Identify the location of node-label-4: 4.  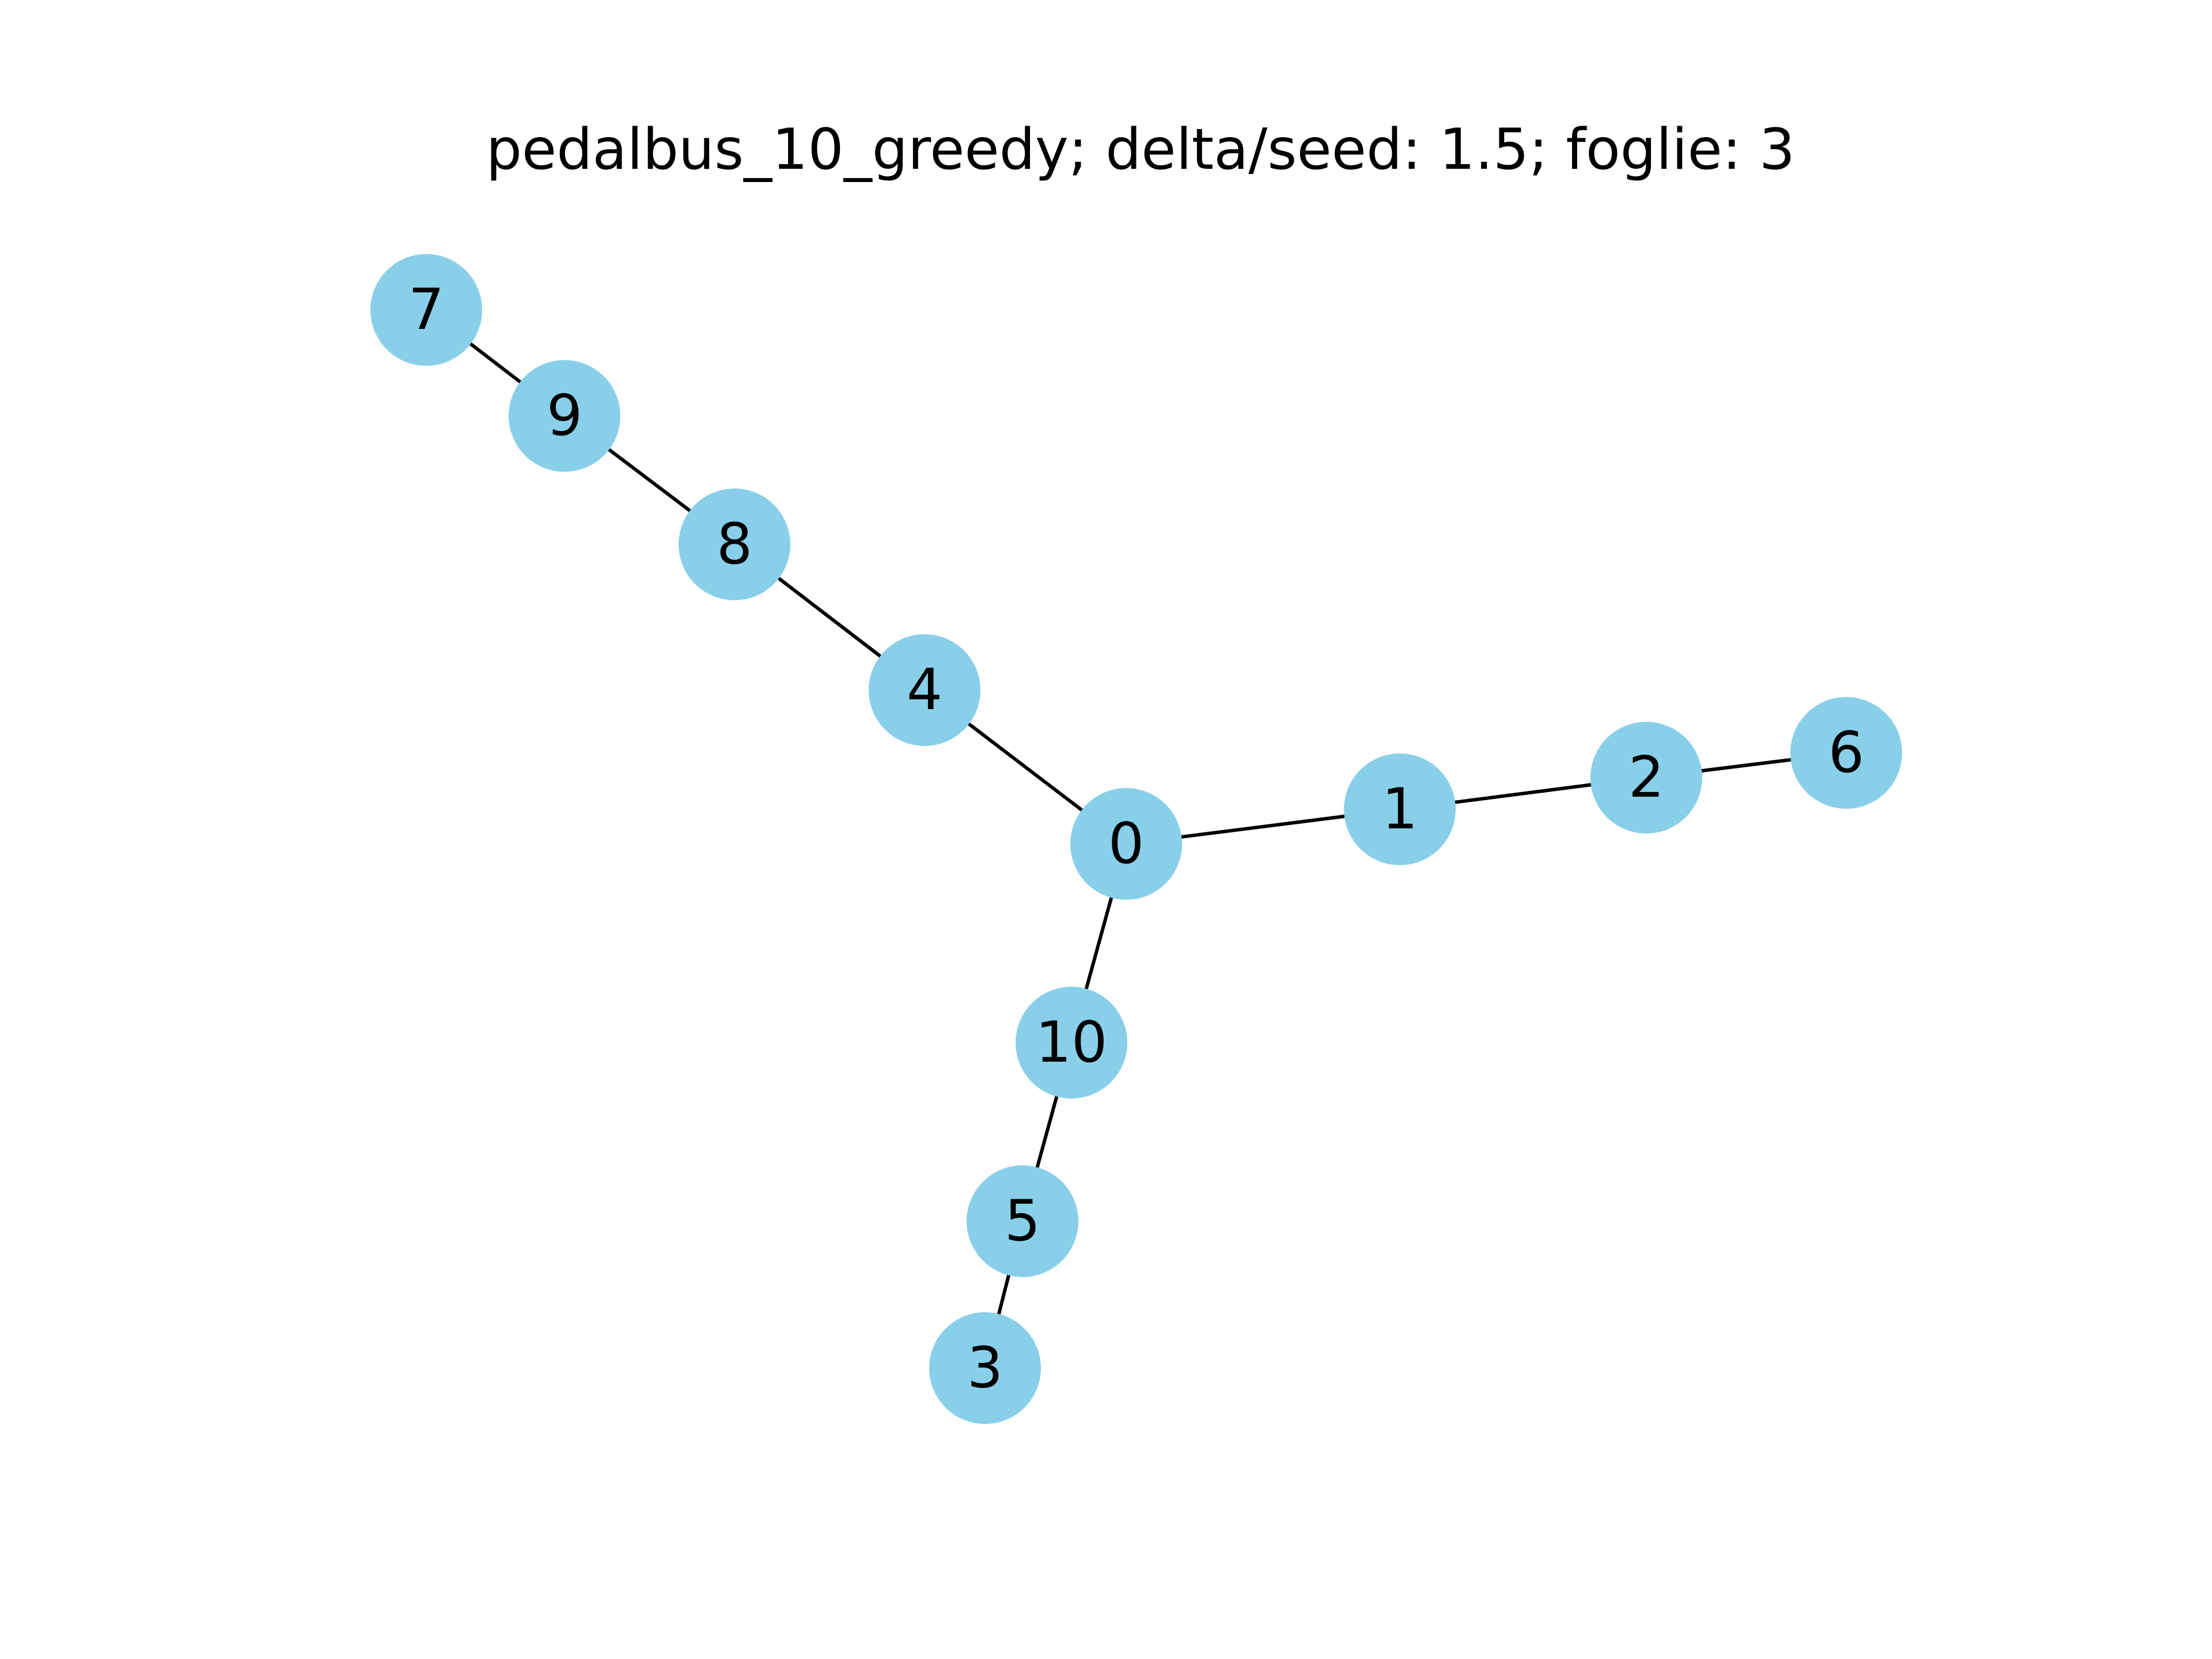
(924, 690).